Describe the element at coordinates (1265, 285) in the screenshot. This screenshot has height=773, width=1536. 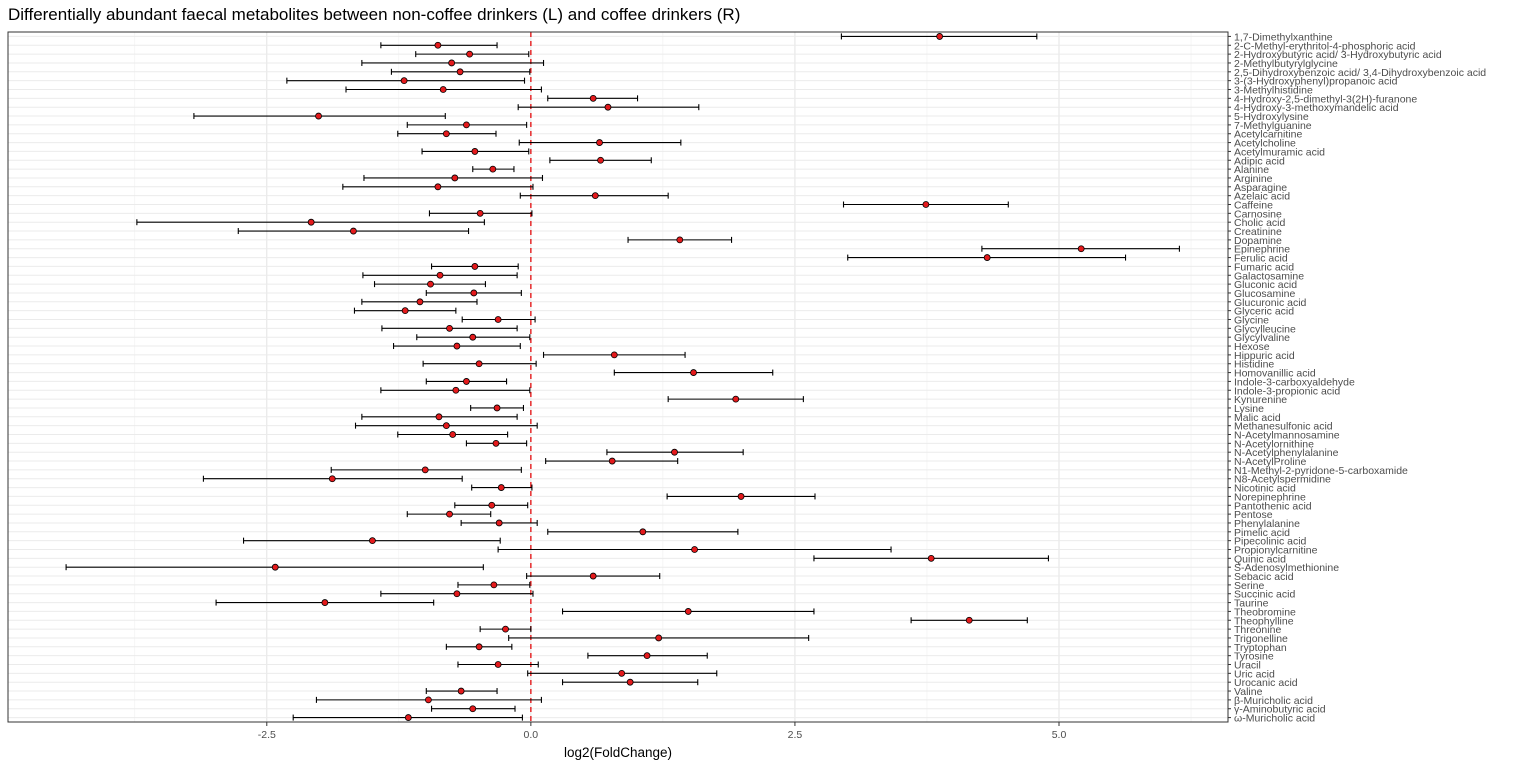
I see `y-tick-label: Gluconic acid` at that location.